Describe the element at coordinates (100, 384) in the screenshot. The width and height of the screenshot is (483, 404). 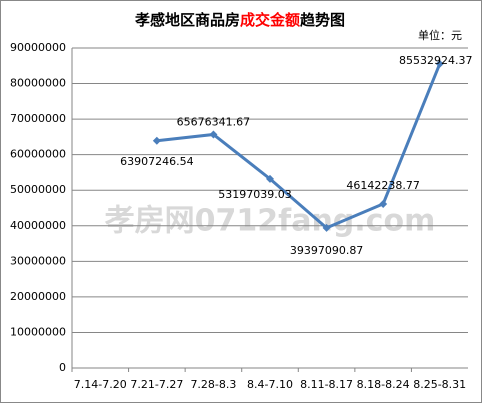
I see `x-tick-label: 7.14-7.20` at that location.